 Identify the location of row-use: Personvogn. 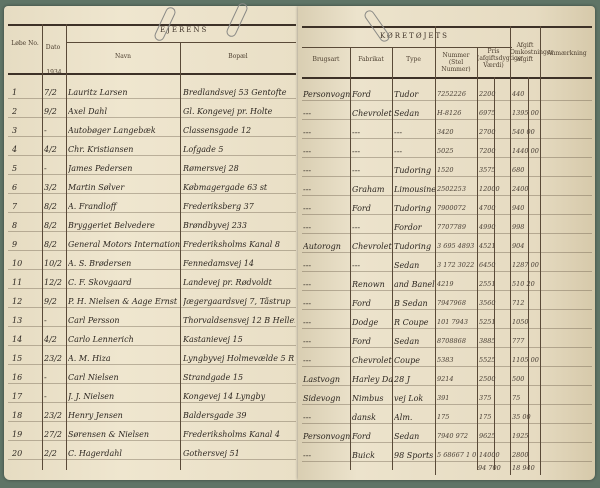
(326, 94).